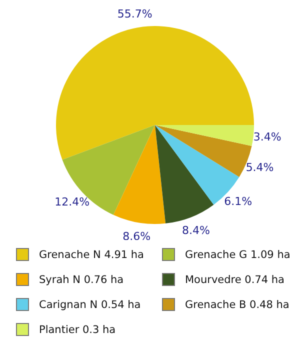 The width and height of the screenshot is (300, 354). Describe the element at coordinates (81, 280) in the screenshot. I see `legend-label: Syrah N 0.76 ha` at that location.